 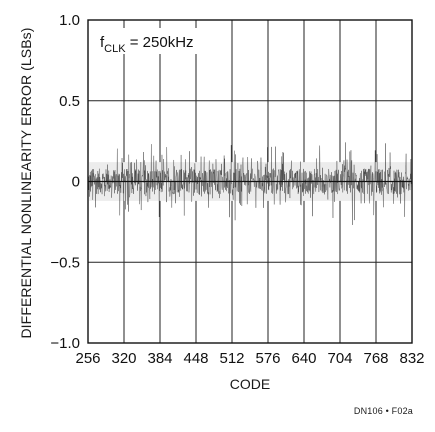 I want to click on x-tick-labels: 256 320 384 448 512 576 640 704 768 832, so click(x=249, y=358).